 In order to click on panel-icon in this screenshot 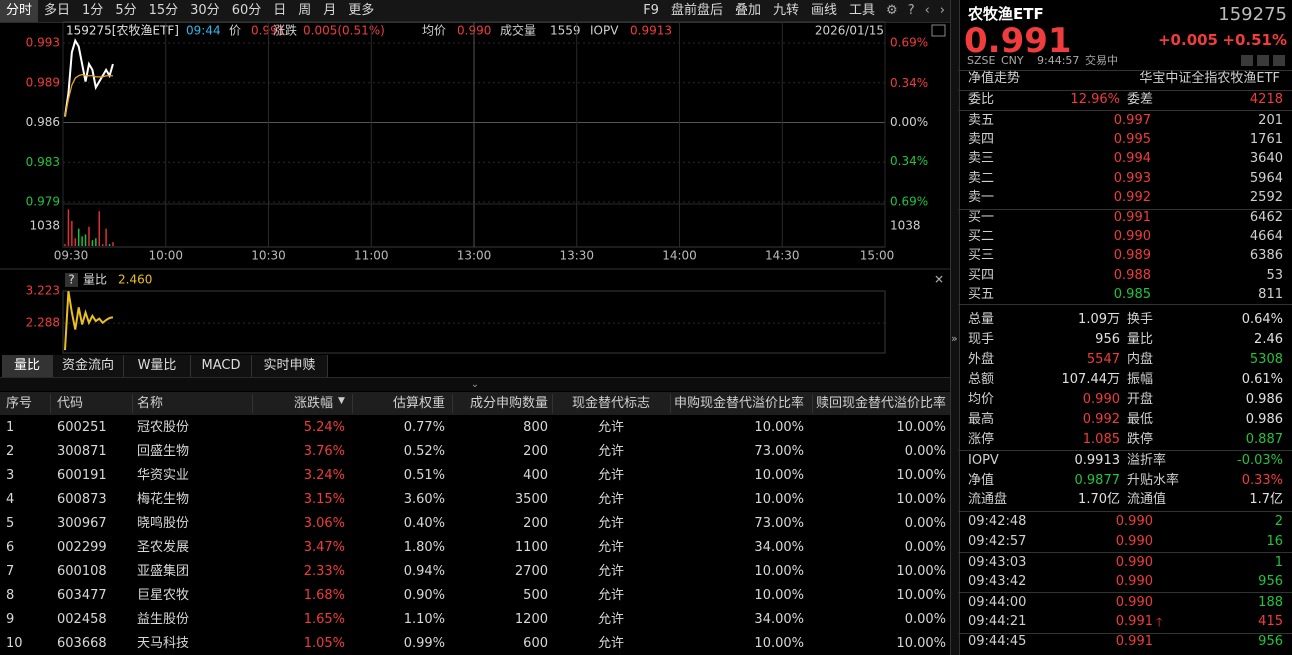, I will do `click(1279, 60)`.